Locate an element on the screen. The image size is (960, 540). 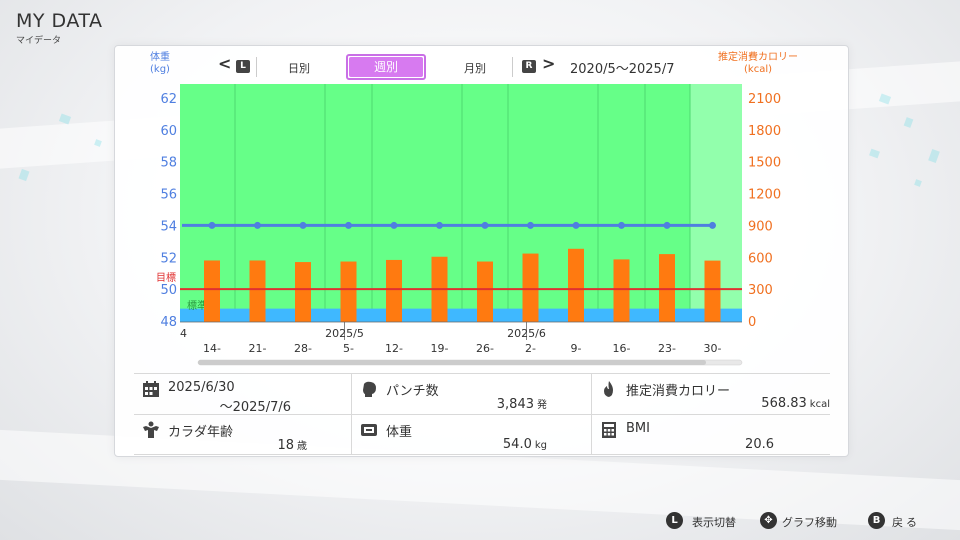
left-tick-label: 60 is located at coordinates (168, 131).